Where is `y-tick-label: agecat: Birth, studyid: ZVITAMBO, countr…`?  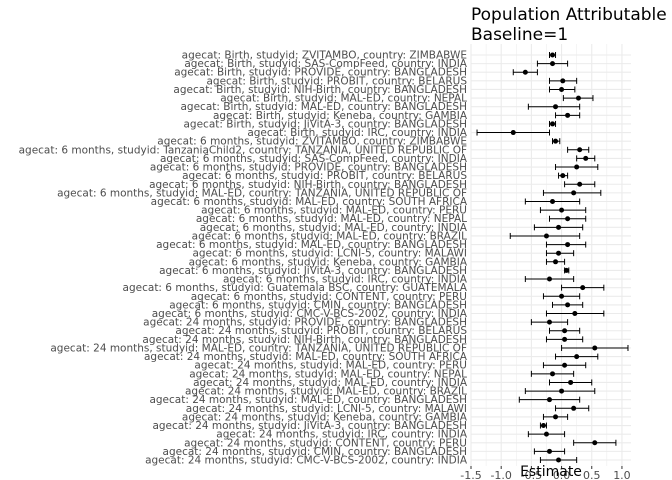
y-tick-label: agecat: Birth, studyid: ZVITAMBO, countr… is located at coordinates (324, 56).